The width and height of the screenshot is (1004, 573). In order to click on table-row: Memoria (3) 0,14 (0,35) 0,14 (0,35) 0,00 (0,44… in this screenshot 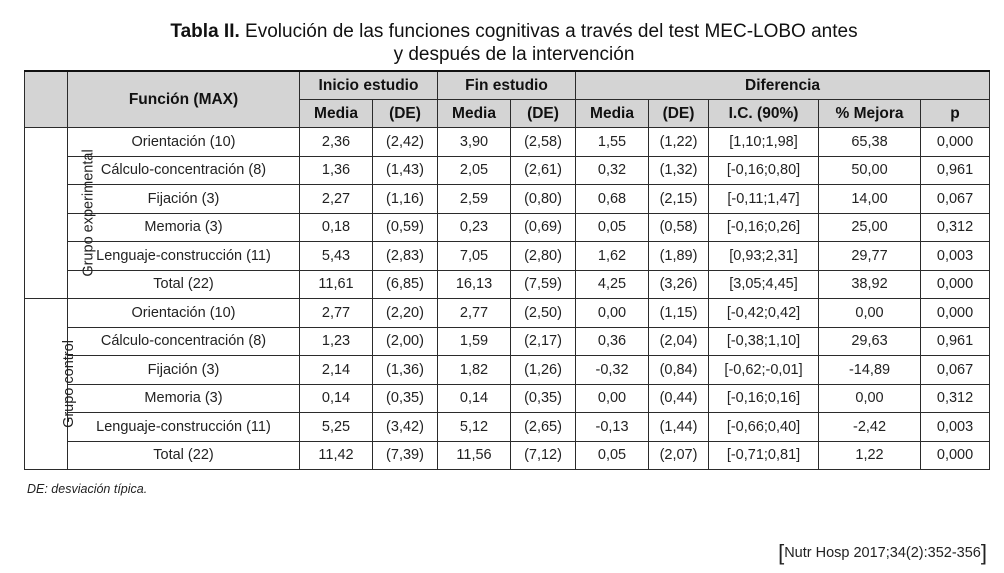, I will do `click(508, 398)`.